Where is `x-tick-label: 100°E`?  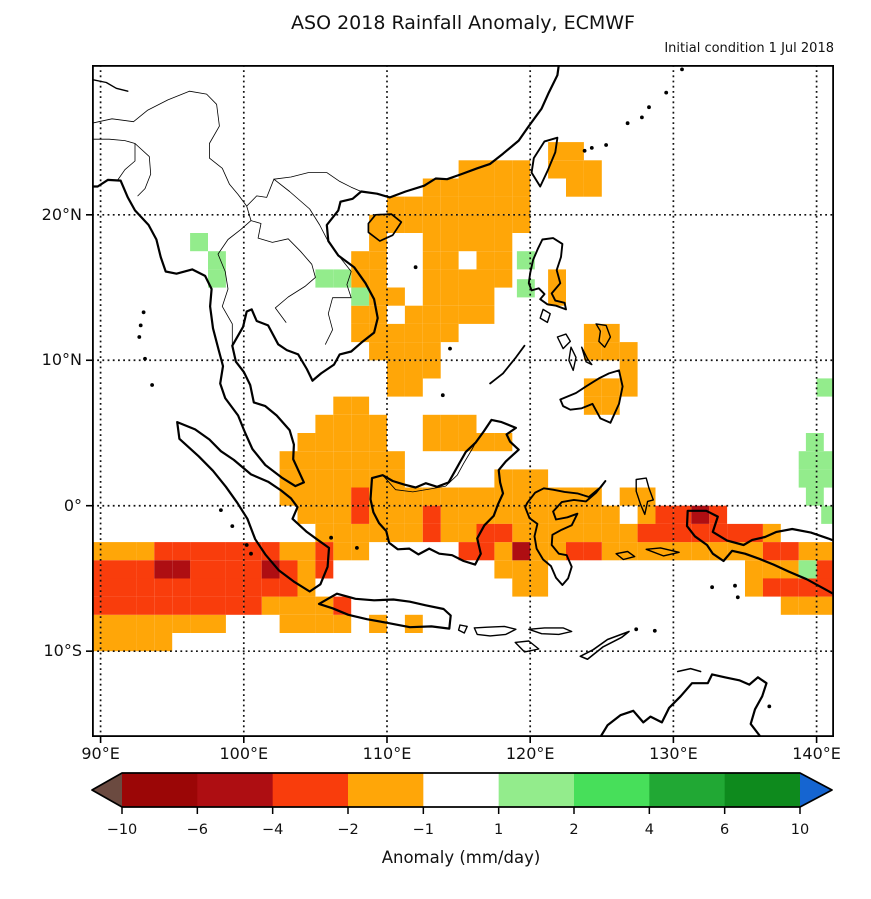 x-tick-label: 100°E is located at coordinates (244, 753).